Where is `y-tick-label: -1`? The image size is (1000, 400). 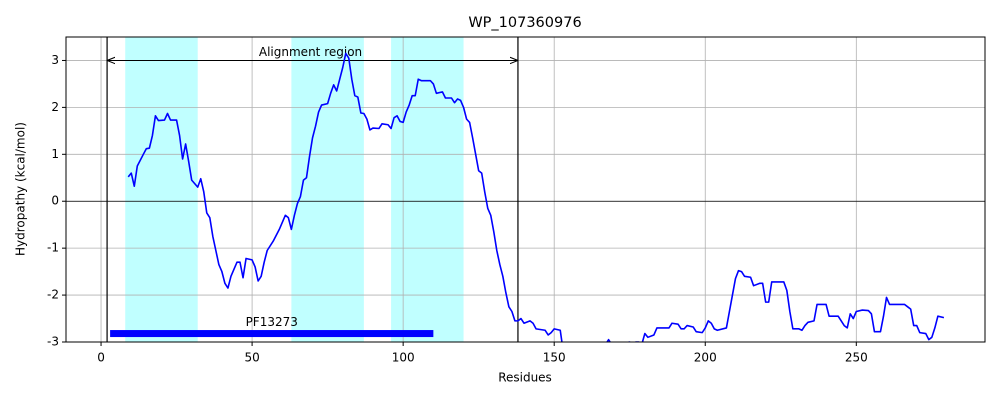 y-tick-label: -1 is located at coordinates (53, 248).